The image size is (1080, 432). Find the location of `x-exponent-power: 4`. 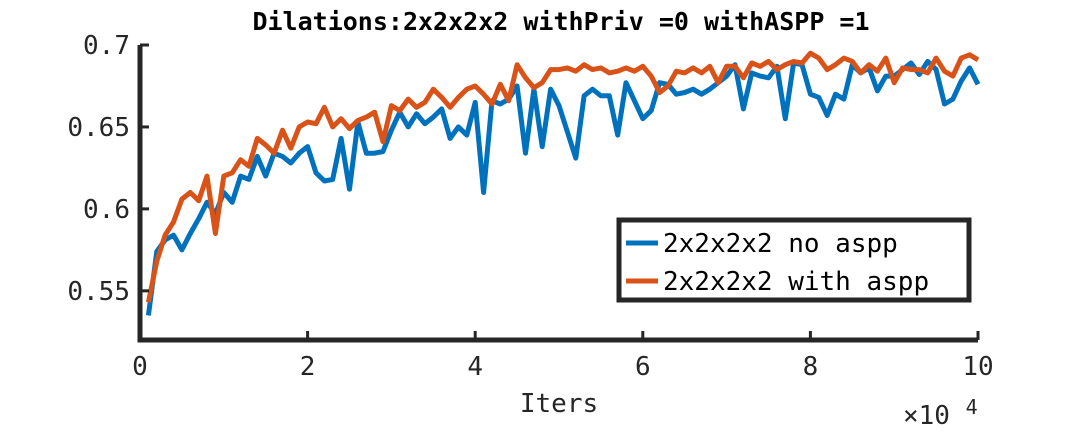

x-exponent-power: 4 is located at coordinates (972, 407).